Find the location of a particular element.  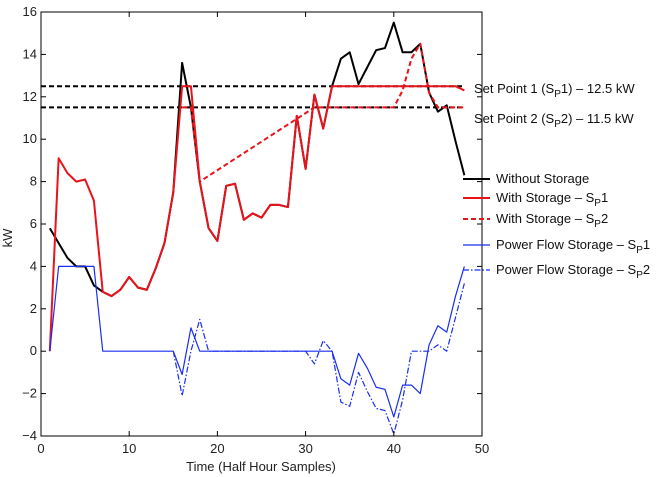

y-tick-label: 10 is located at coordinates (30, 138).